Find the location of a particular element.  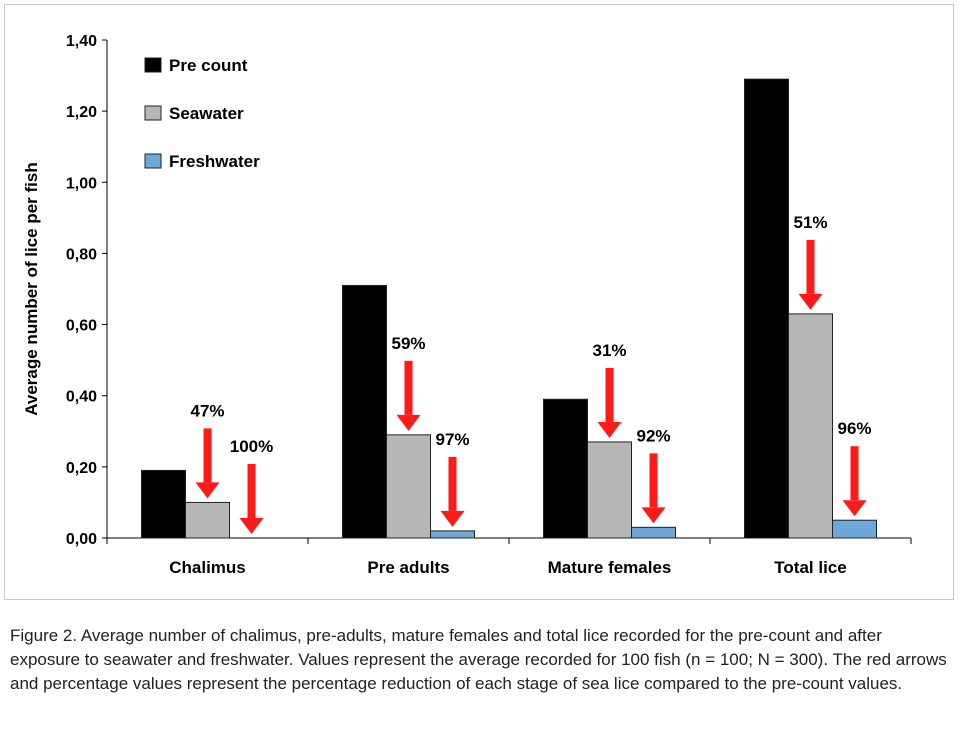

y-axis-label: Average number of lice per fish is located at coordinates (31, 289).